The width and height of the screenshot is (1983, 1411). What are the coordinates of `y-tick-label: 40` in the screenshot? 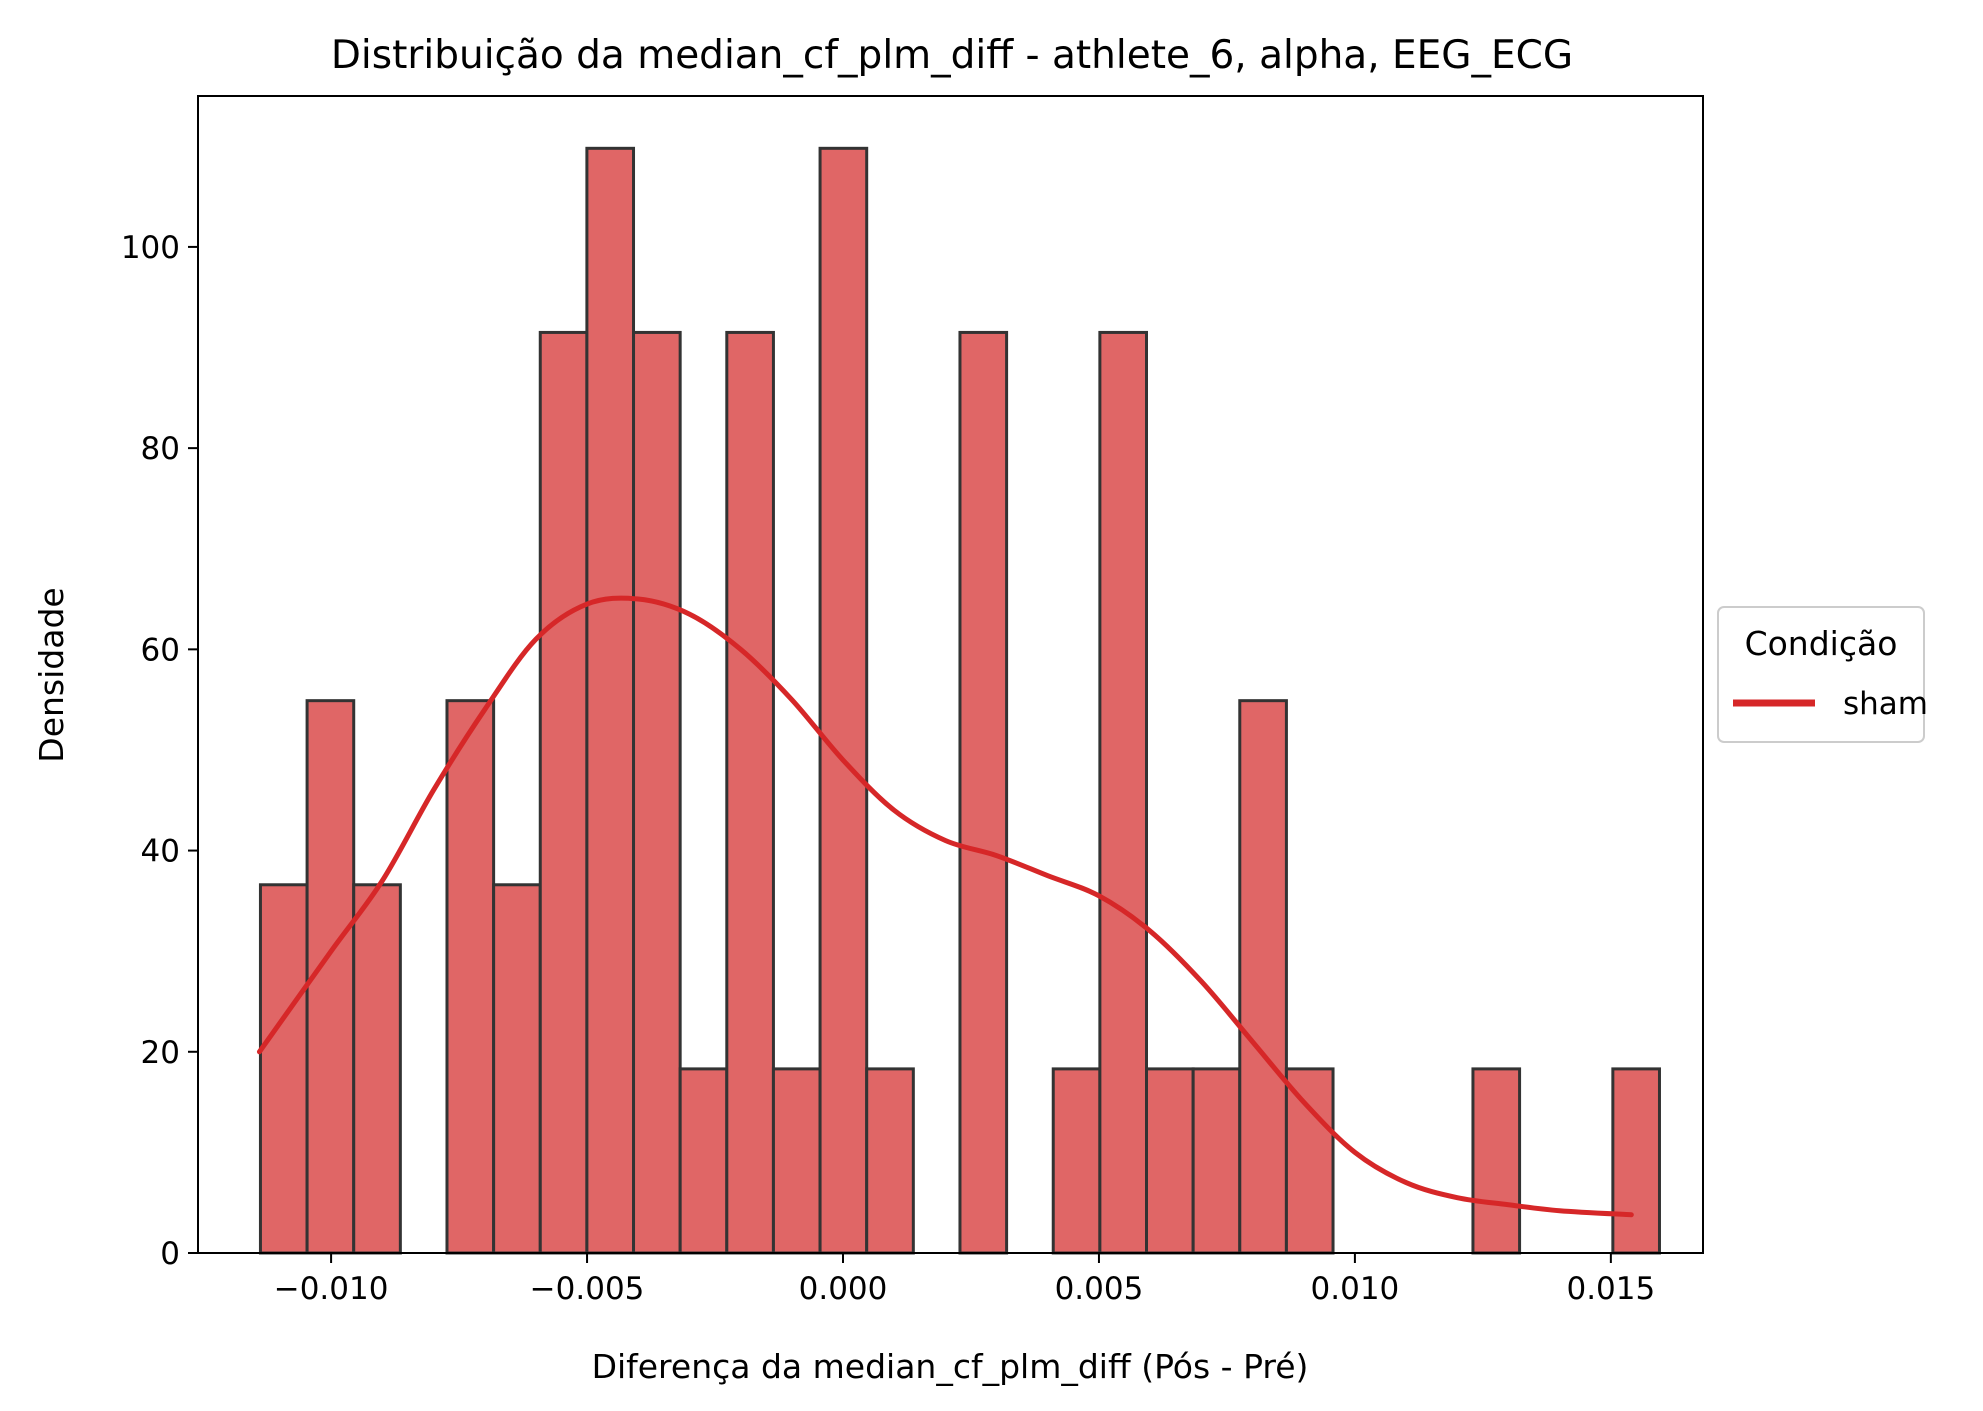 It's located at (160, 852).